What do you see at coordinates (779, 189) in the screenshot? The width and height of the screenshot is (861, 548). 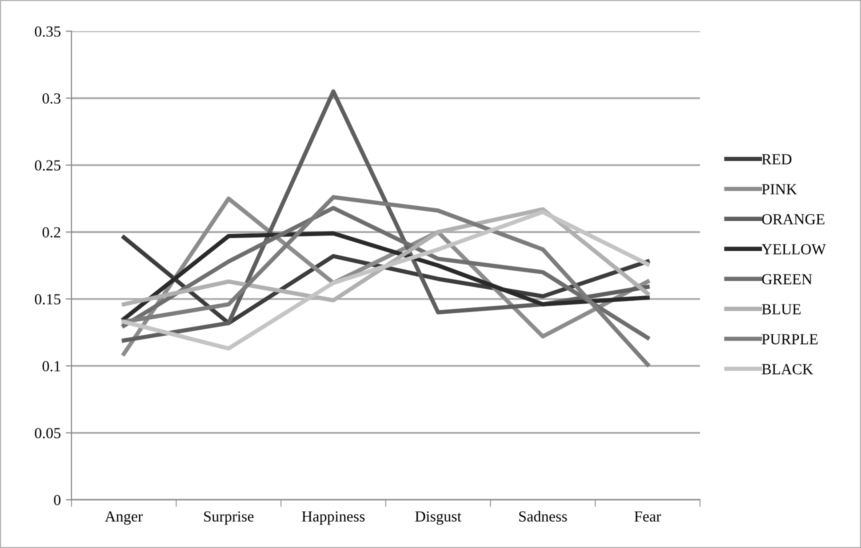 I see `legend-label: PINK` at bounding box center [779, 189].